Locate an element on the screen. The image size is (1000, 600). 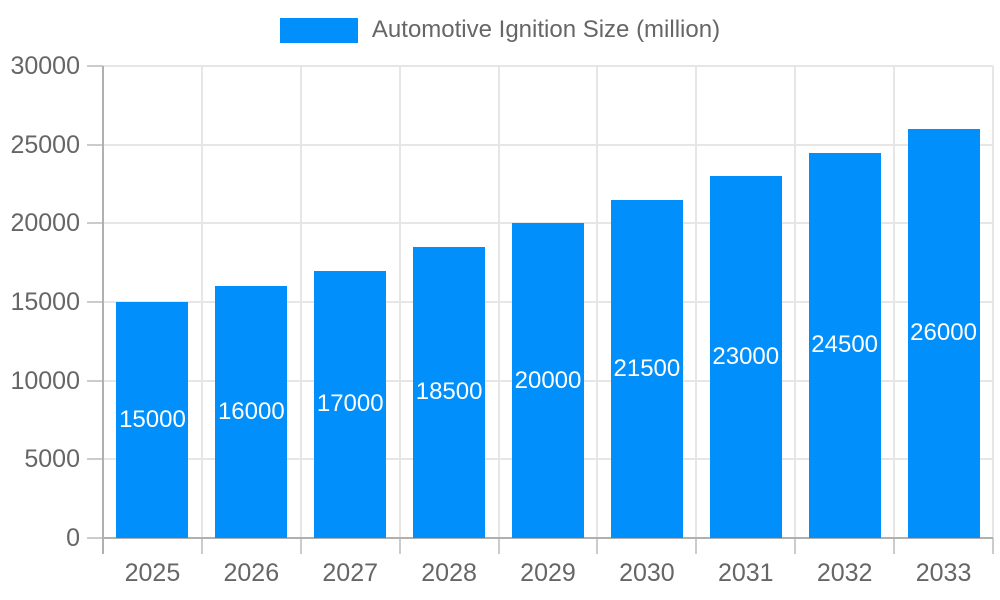
bar-value-label: 20000 is located at coordinates (548, 380).